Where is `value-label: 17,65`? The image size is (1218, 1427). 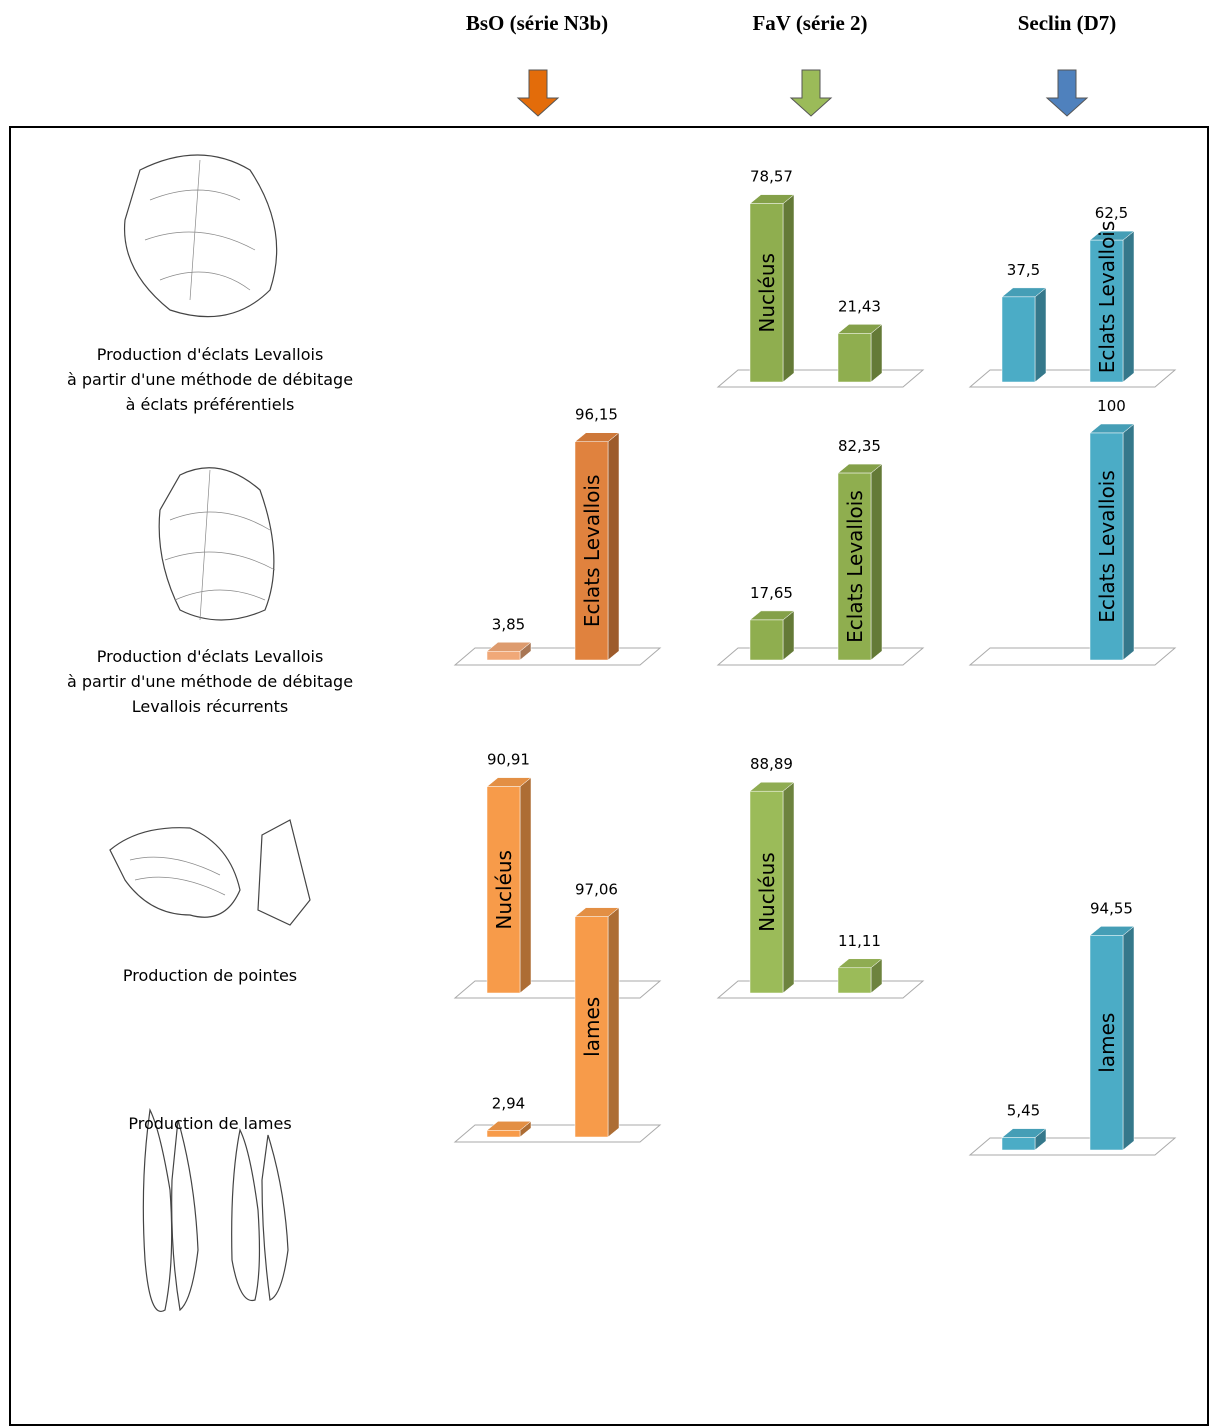 value-label: 17,65 is located at coordinates (771, 593).